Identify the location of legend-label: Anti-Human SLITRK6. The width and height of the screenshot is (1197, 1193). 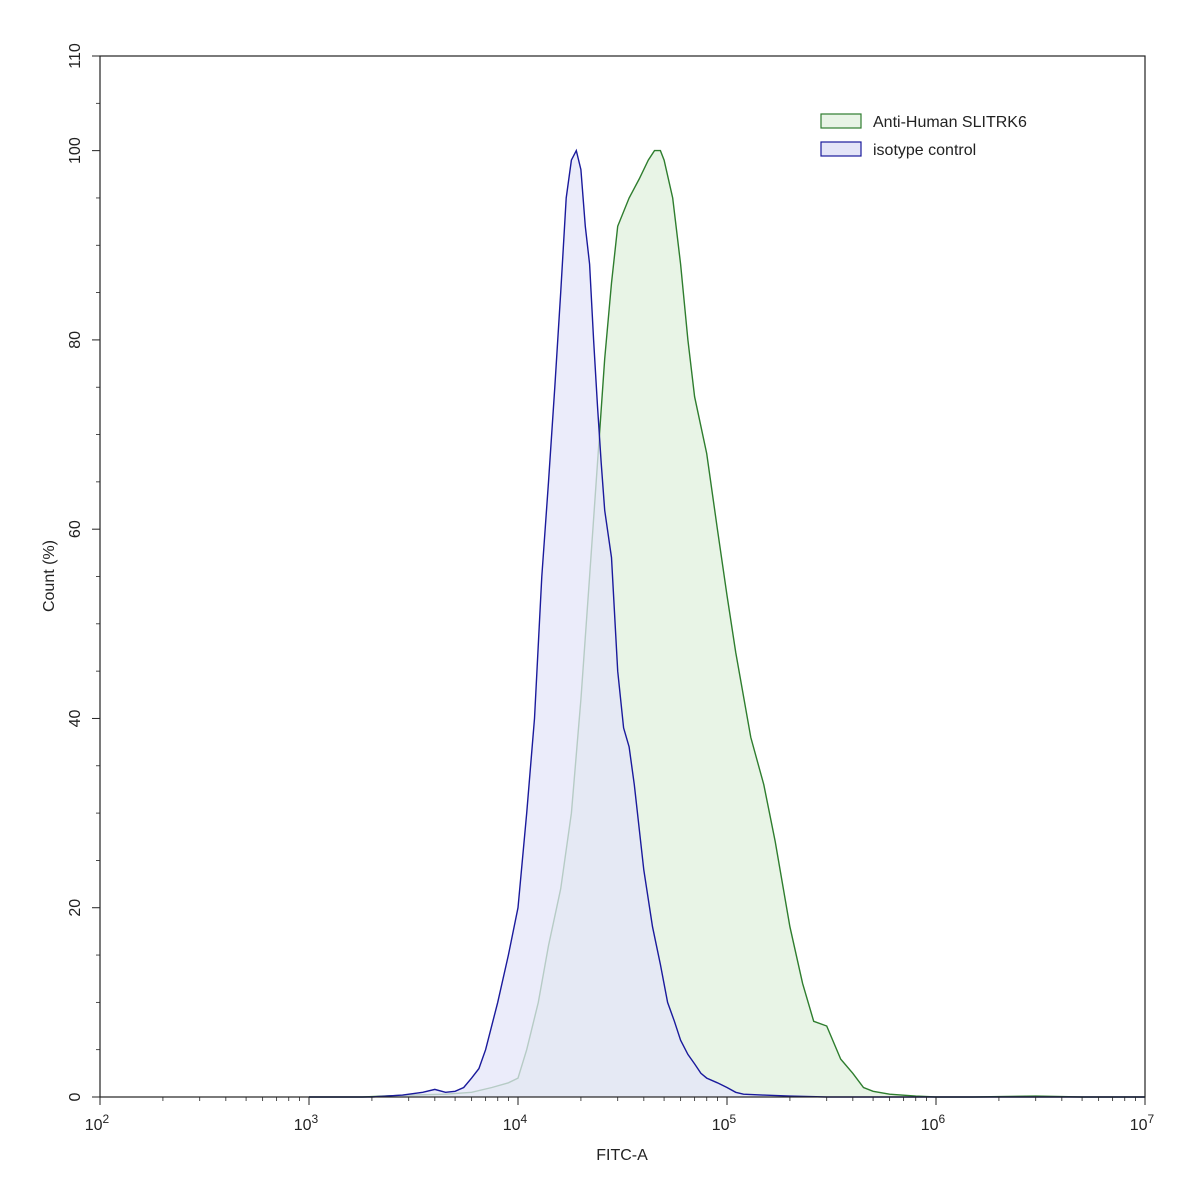
(950, 122).